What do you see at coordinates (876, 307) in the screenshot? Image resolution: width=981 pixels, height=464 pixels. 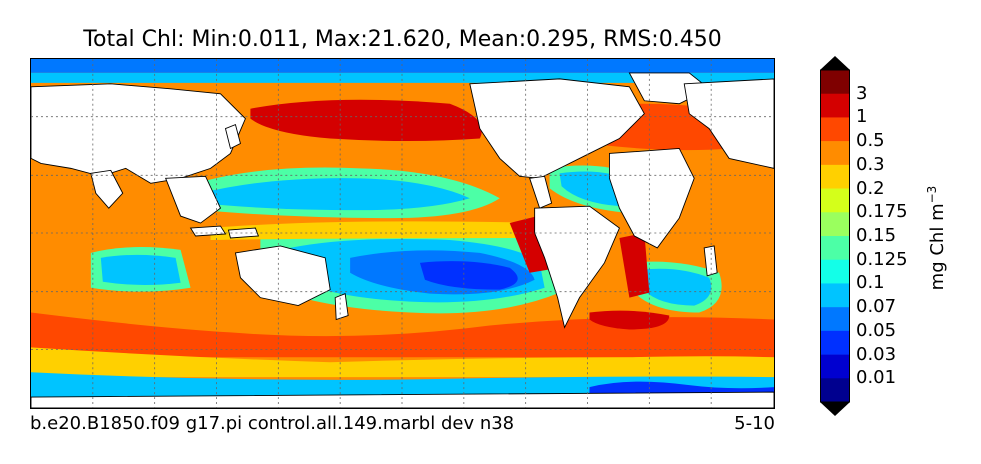 I see `colorbar-tick-label: 0.07` at bounding box center [876, 307].